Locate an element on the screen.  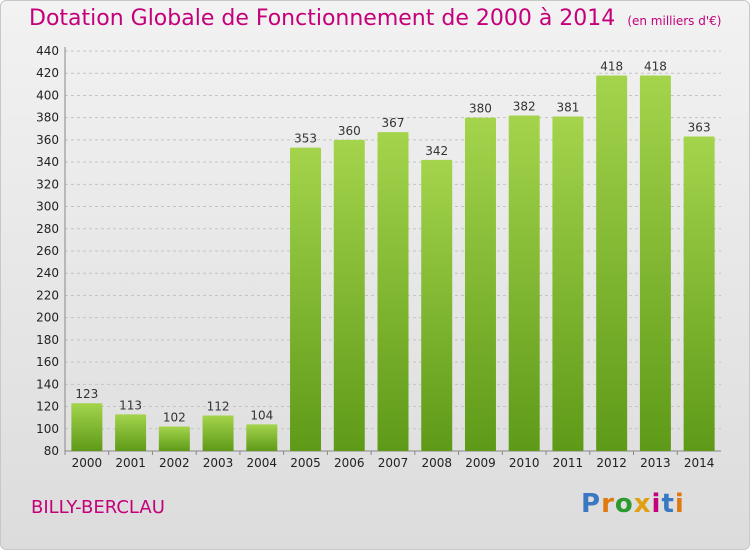
y-tick-label: 180 is located at coordinates (47, 340).